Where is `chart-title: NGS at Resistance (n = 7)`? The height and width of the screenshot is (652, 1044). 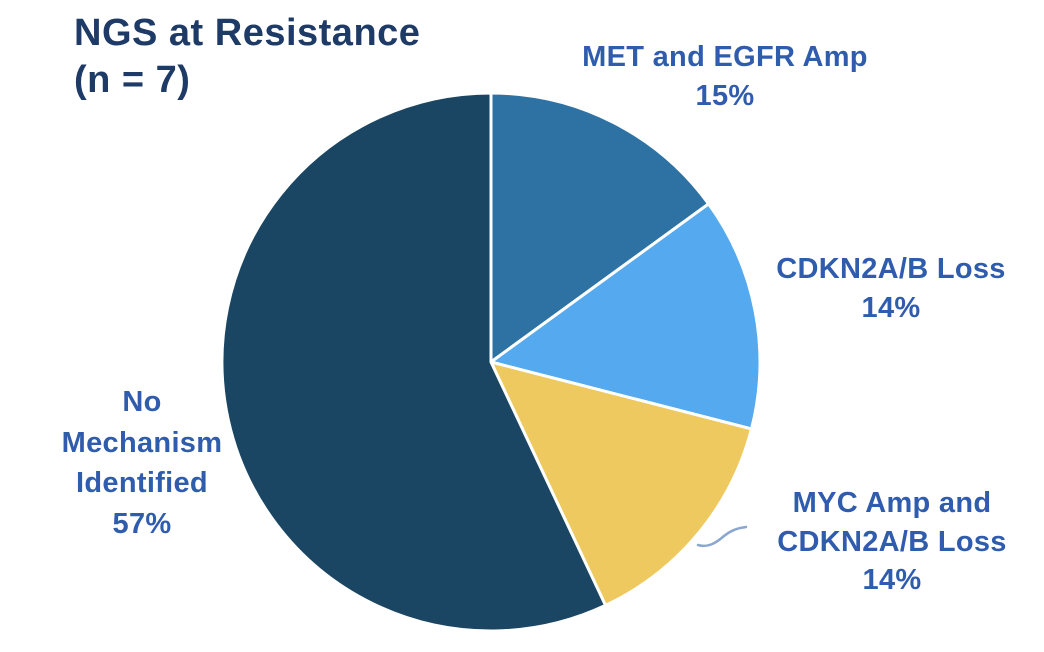 chart-title: NGS at Resistance (n = 7) is located at coordinates (294, 57).